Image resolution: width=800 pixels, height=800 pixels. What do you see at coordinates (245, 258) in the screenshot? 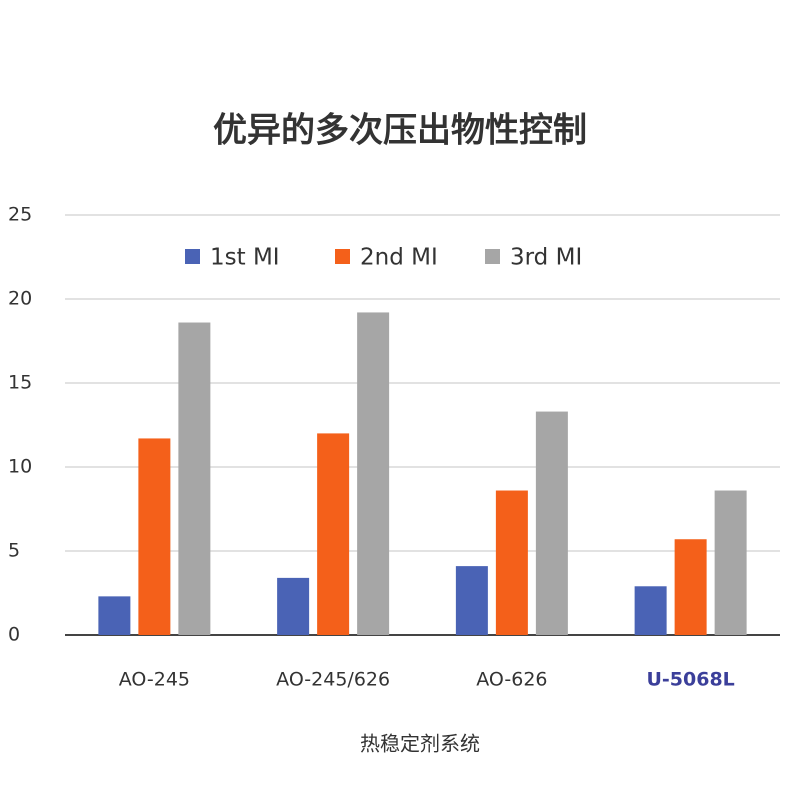
I see `legend-label: 1st MI` at bounding box center [245, 258].